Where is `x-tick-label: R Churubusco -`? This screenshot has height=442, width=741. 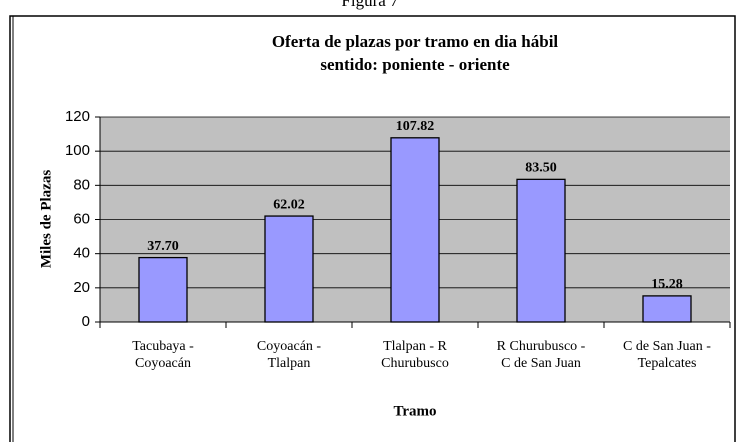 x-tick-label: R Churubusco - is located at coordinates (541, 346).